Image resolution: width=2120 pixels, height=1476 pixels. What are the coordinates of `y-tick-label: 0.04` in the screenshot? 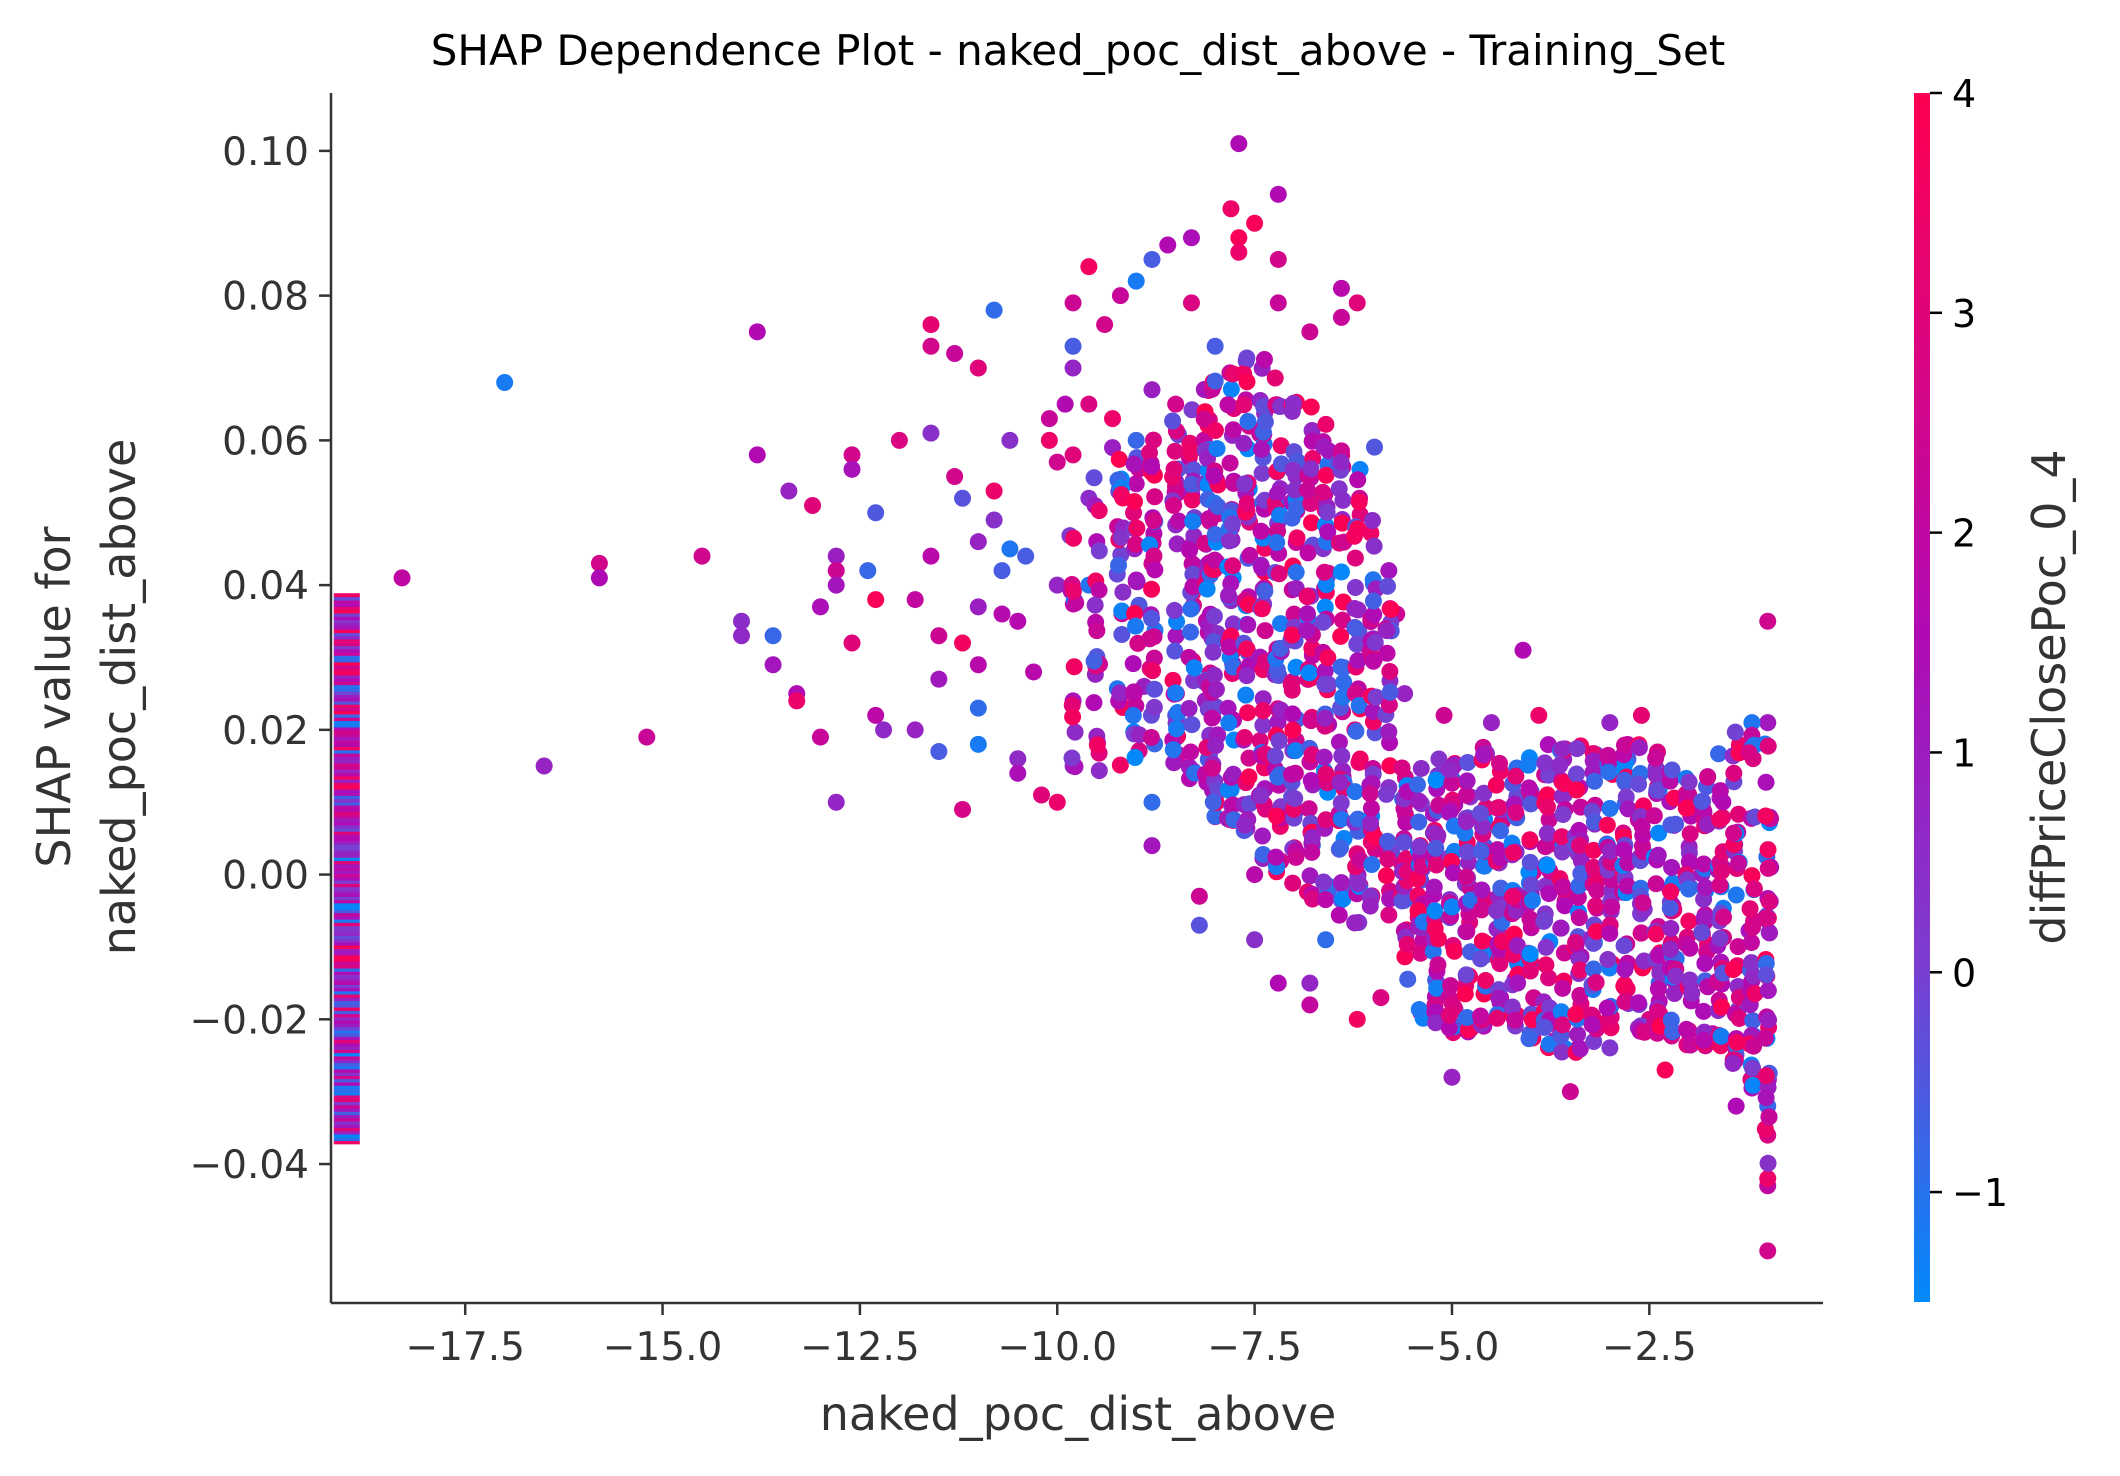 It's located at (265, 586).